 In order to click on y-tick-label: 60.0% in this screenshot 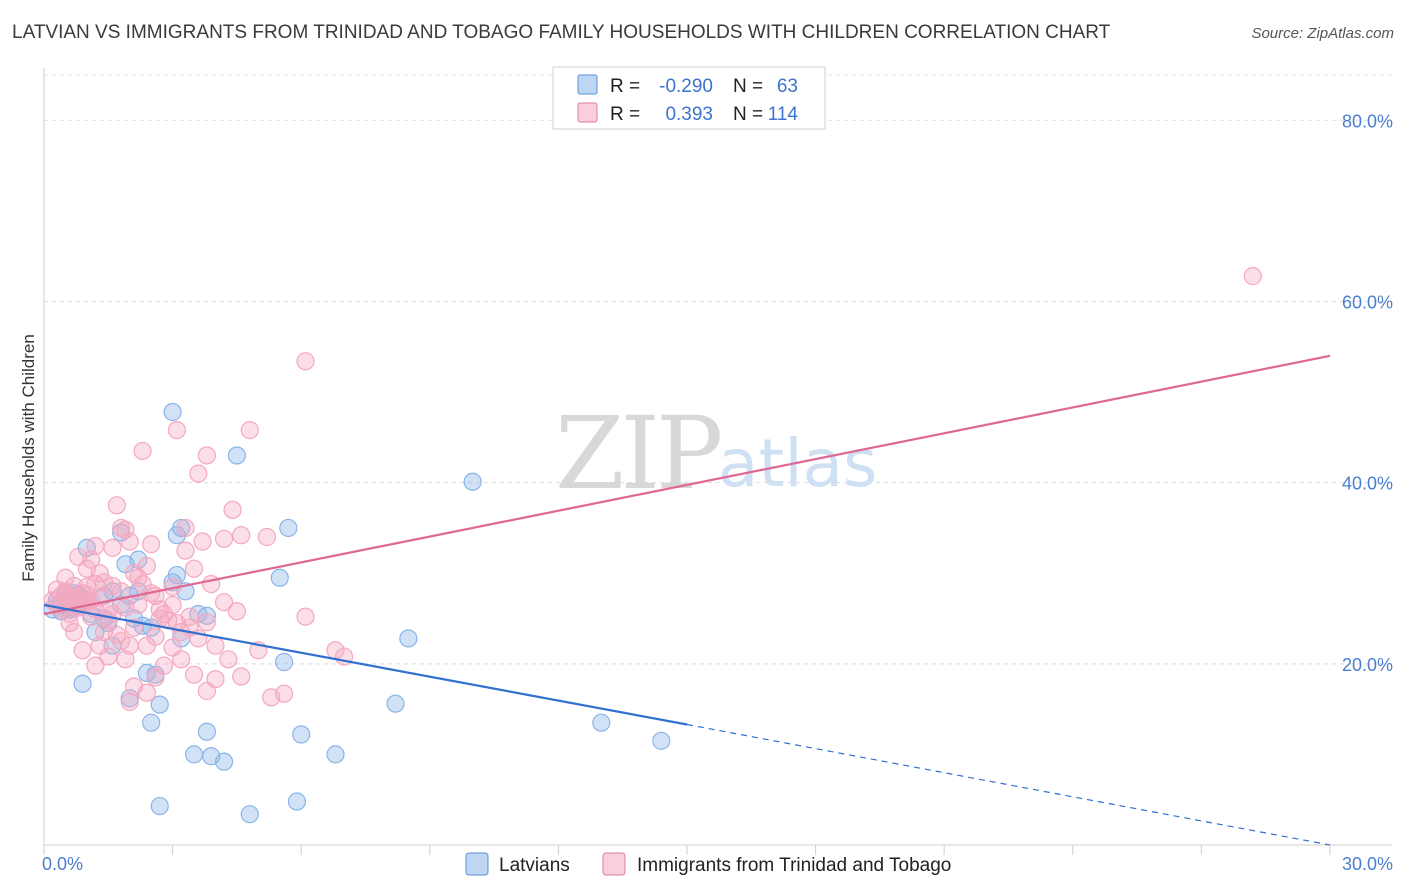, I will do `click(1367, 302)`.